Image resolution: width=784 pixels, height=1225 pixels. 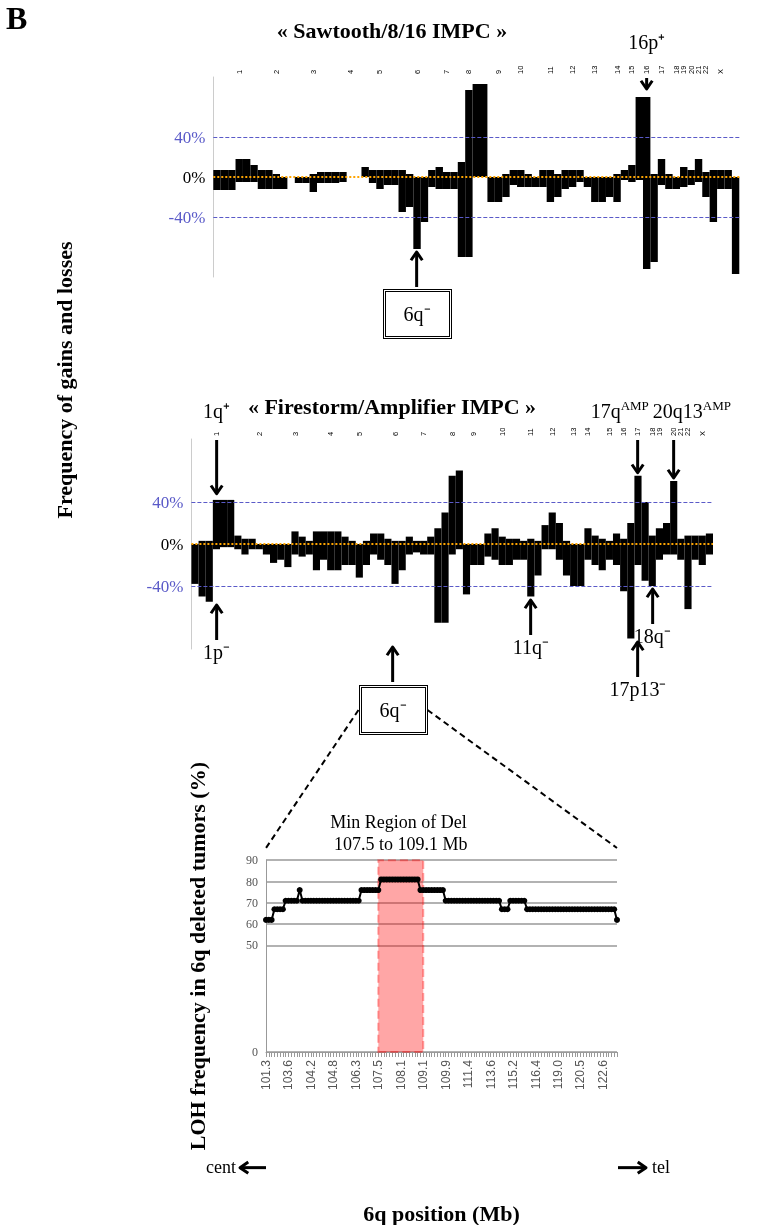 I want to click on annotation: 1p⁻, so click(x=216, y=651).